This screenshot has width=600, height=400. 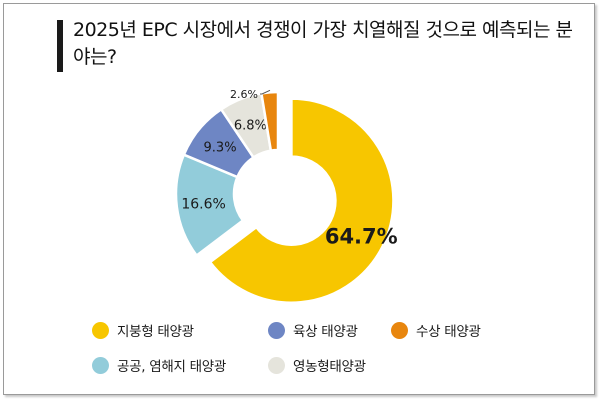 I want to click on slice-value-label: 64.7%, so click(x=361, y=236).